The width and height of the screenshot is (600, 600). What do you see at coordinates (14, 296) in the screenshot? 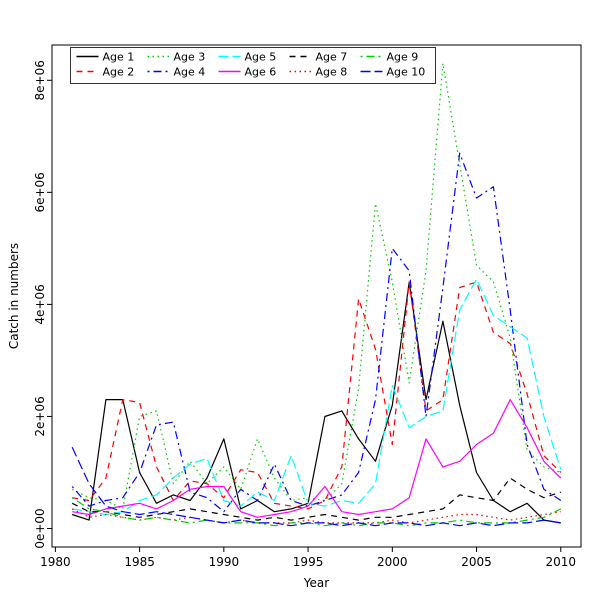
I see `y-axis-title: Catch in numbers` at bounding box center [14, 296].